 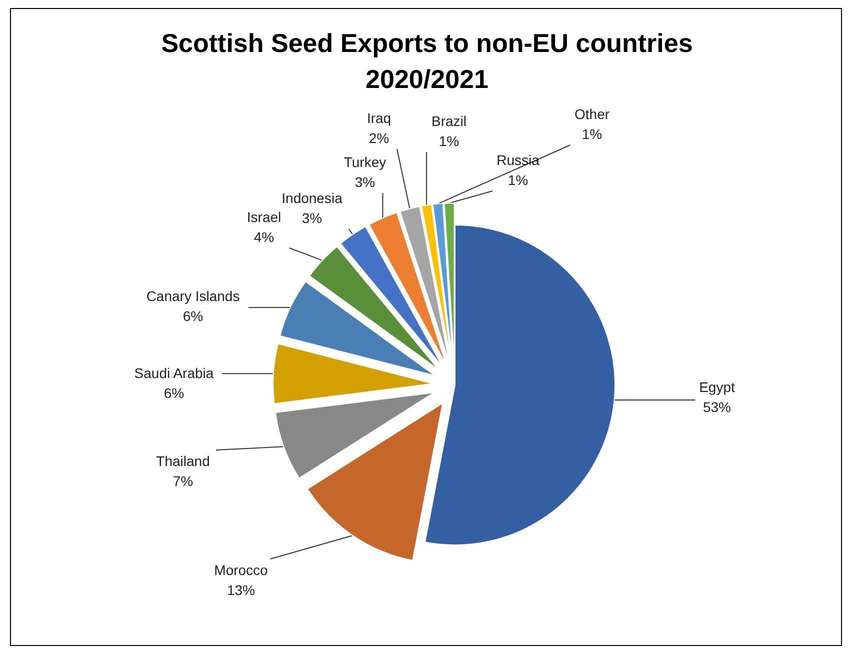 I want to click on slice-label: Russia, so click(x=518, y=160).